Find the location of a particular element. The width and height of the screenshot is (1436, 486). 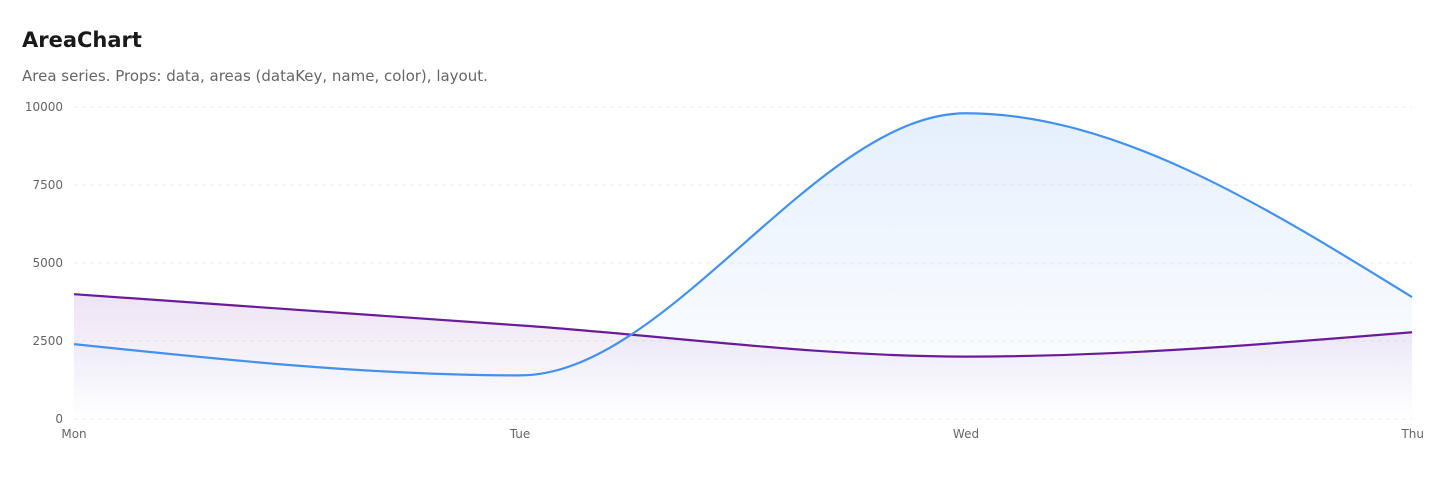

y-tick-label: 0 is located at coordinates (59, 419).